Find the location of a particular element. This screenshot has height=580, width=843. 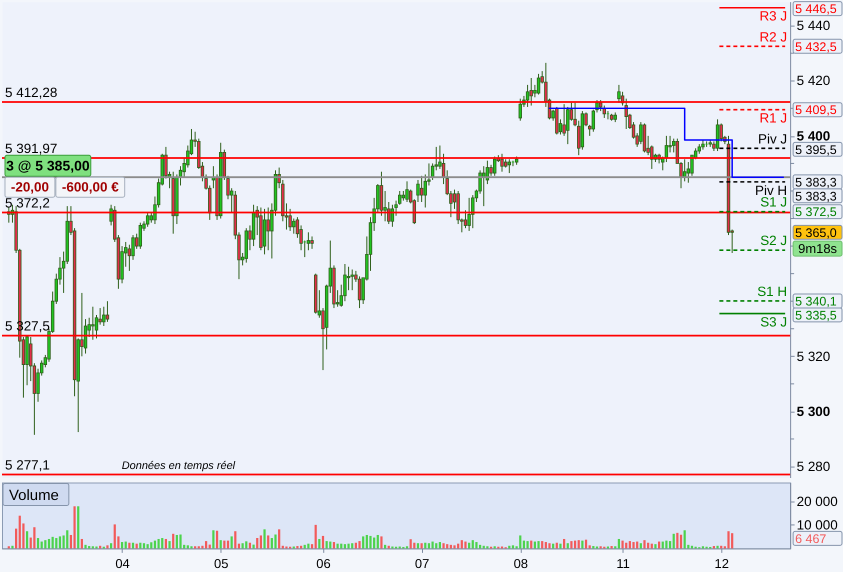

y-tick-label: 10 000 is located at coordinates (817, 524).